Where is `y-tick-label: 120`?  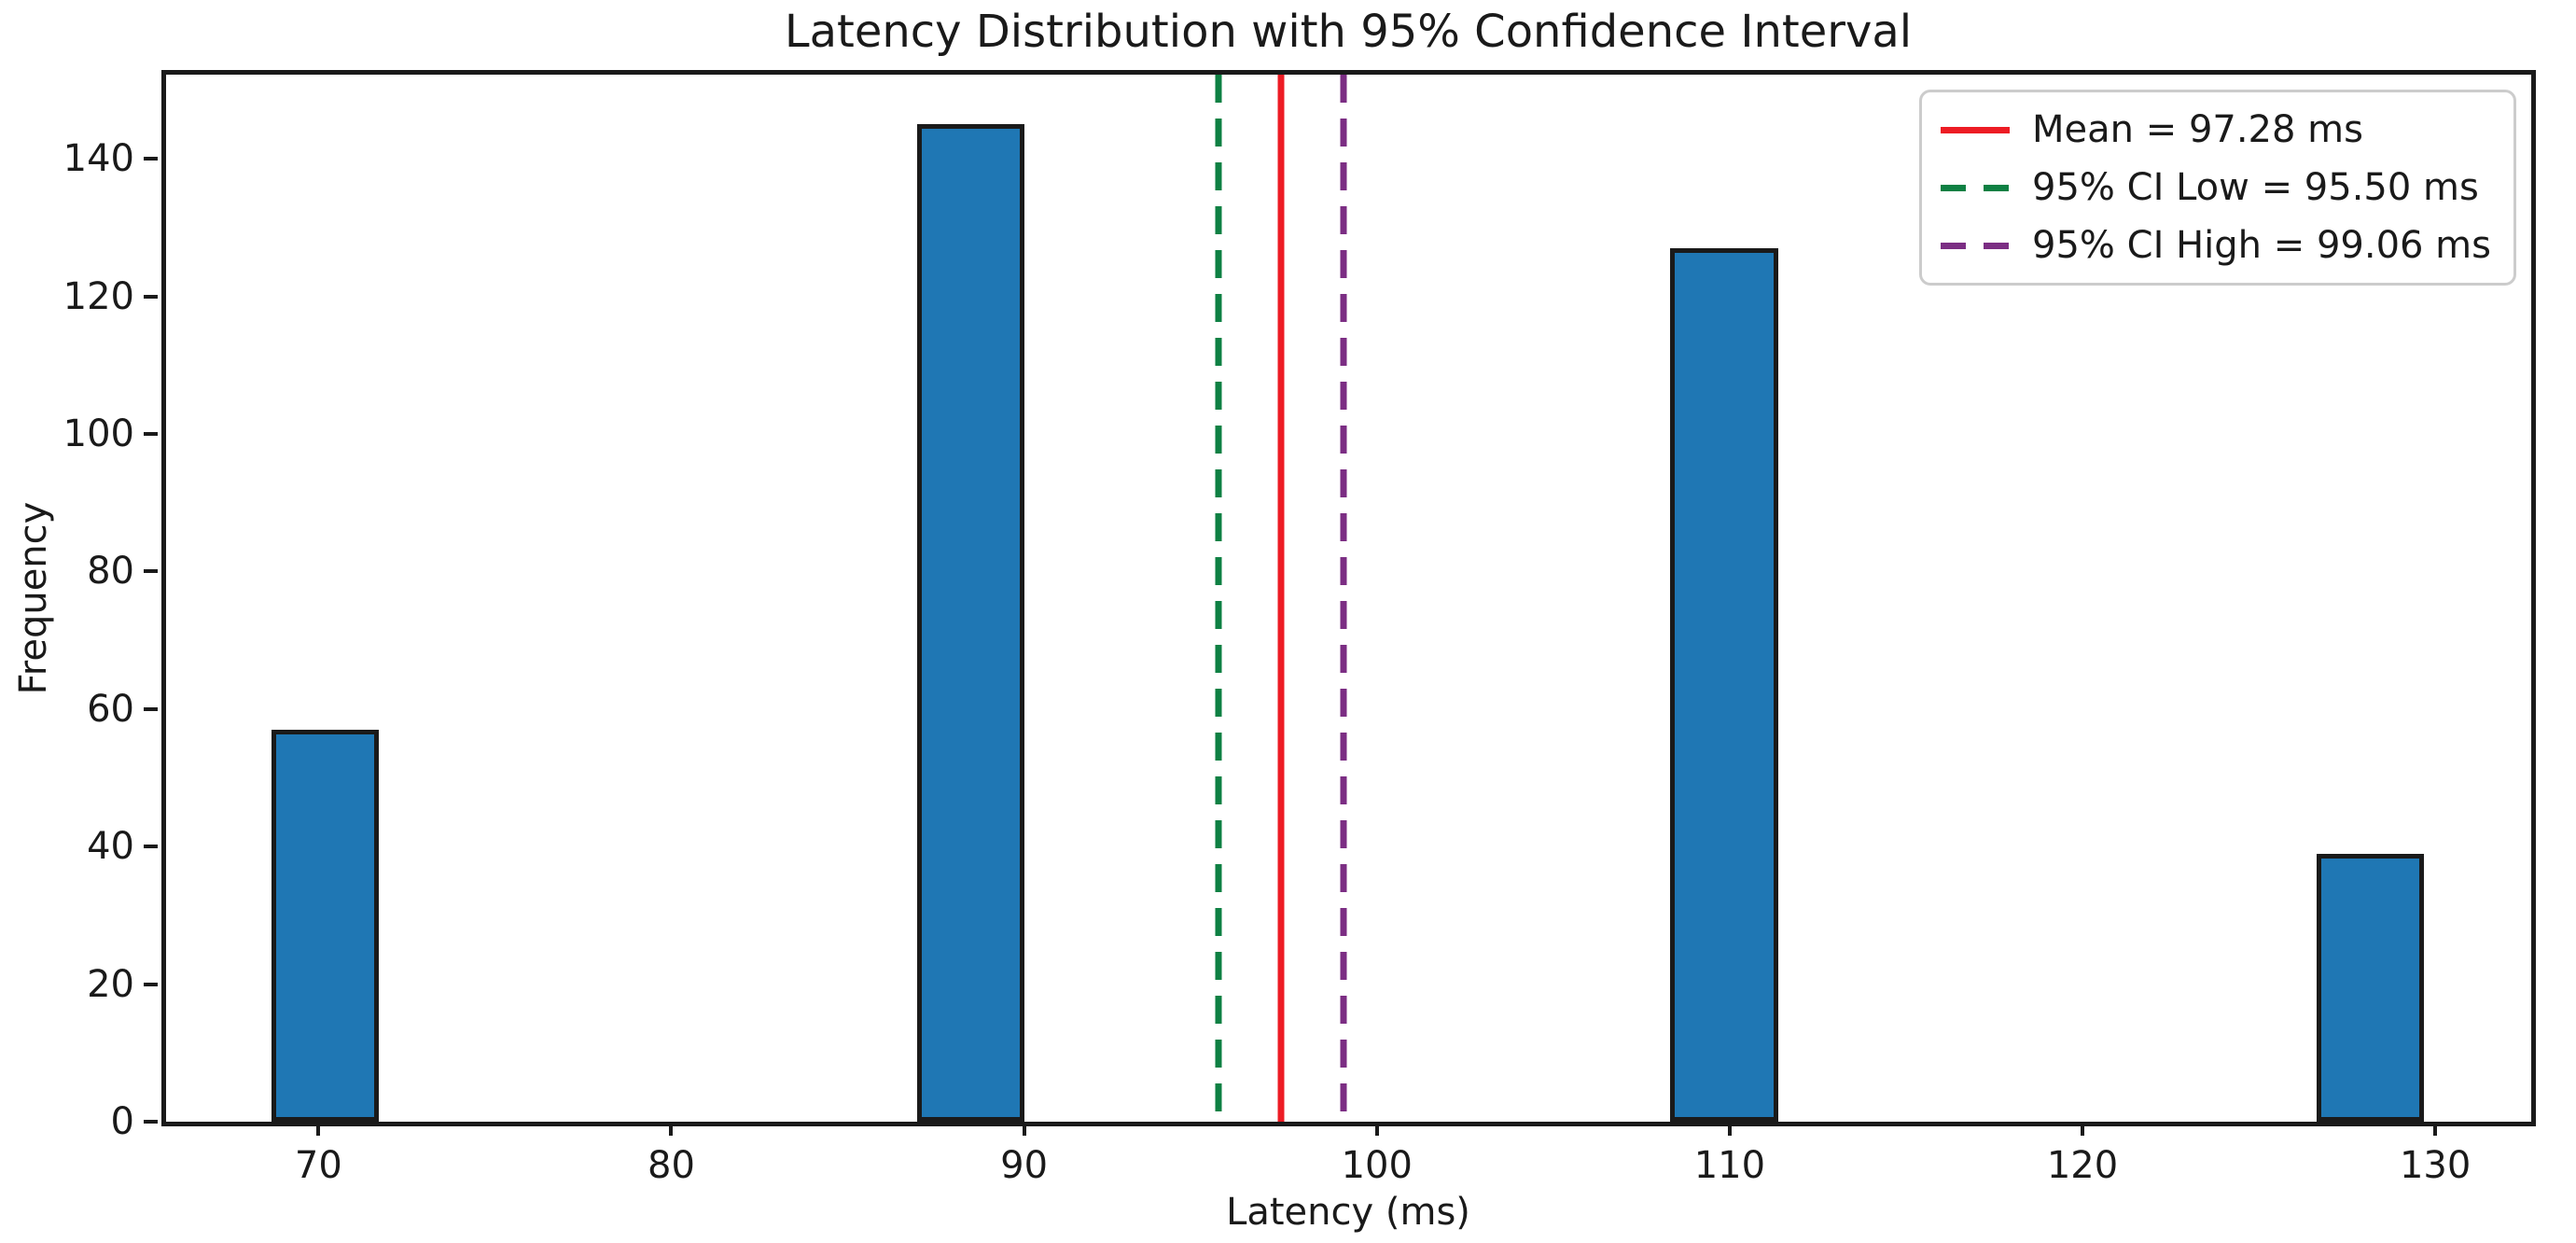 y-tick-label: 120 is located at coordinates (98, 296).